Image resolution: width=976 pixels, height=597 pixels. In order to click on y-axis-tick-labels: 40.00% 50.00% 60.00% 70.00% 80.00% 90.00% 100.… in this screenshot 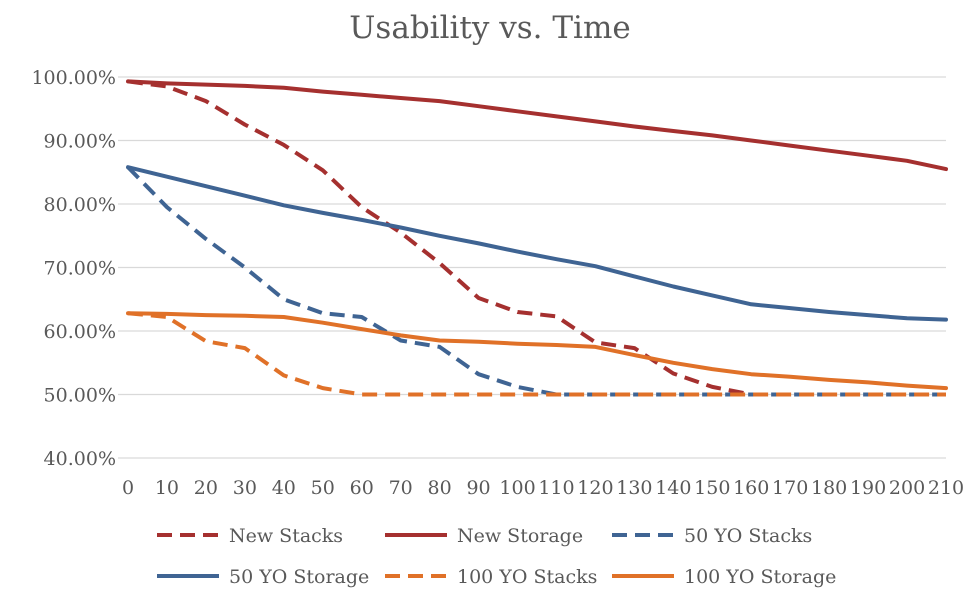, I will do `click(73, 268)`.